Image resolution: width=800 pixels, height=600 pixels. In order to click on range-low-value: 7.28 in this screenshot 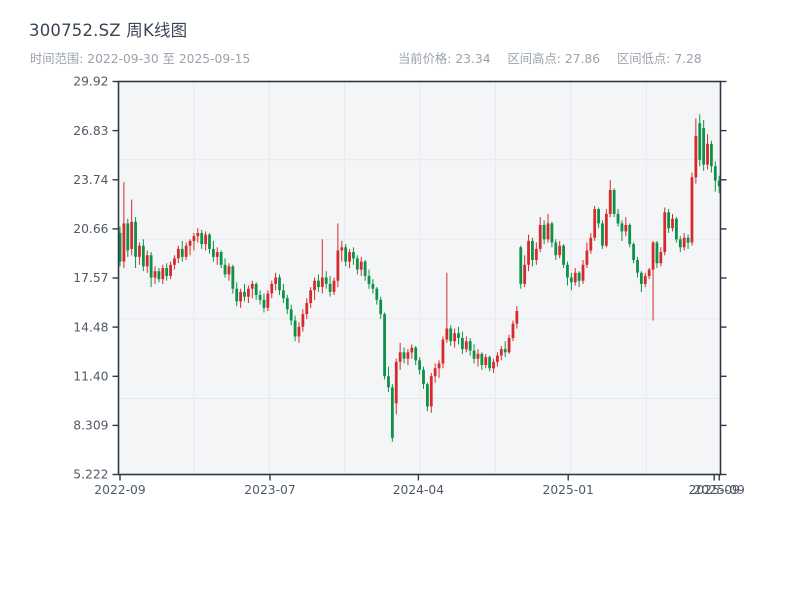, I will do `click(688, 59)`.